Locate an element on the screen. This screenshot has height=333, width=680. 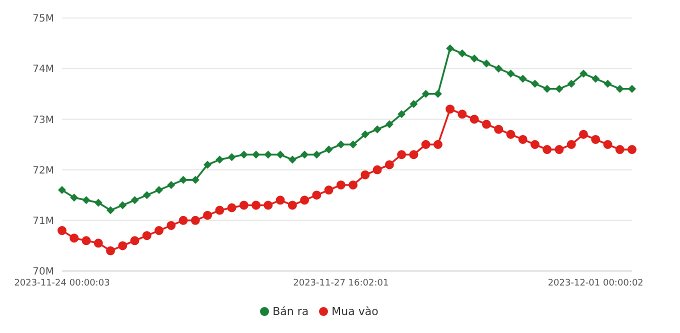
y-tick-label: 75M is located at coordinates (43, 19).